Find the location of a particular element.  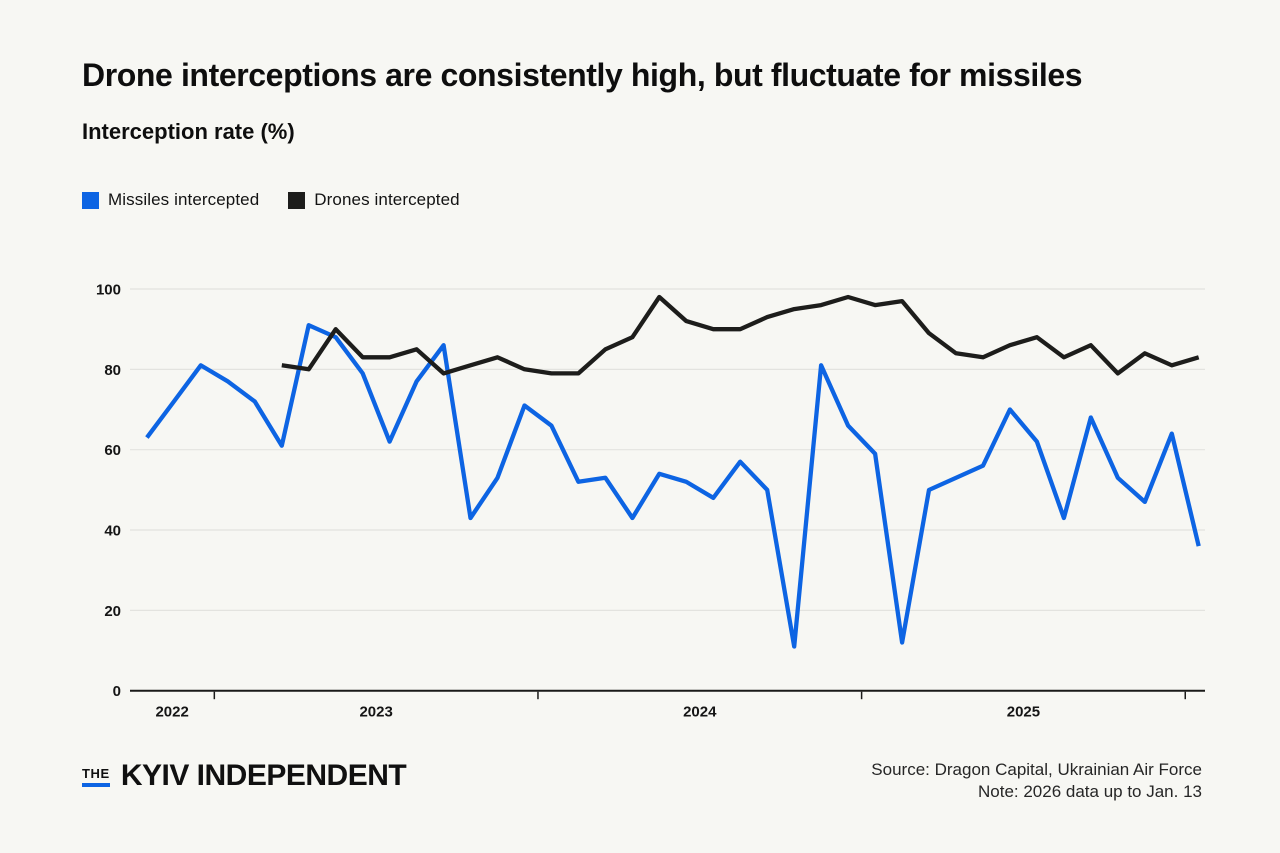

logo-name-text: KYIV INDEPENDENT is located at coordinates (263, 775).